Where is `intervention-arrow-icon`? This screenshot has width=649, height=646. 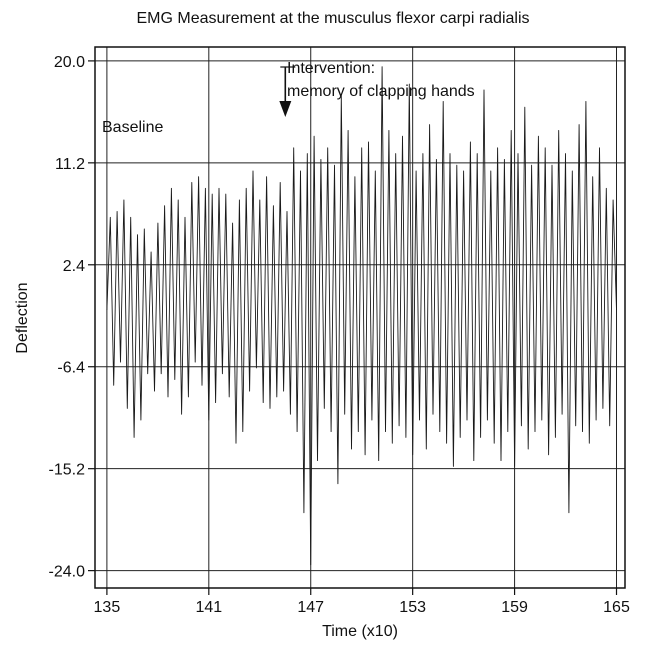 intervention-arrow-icon is located at coordinates (285, 109).